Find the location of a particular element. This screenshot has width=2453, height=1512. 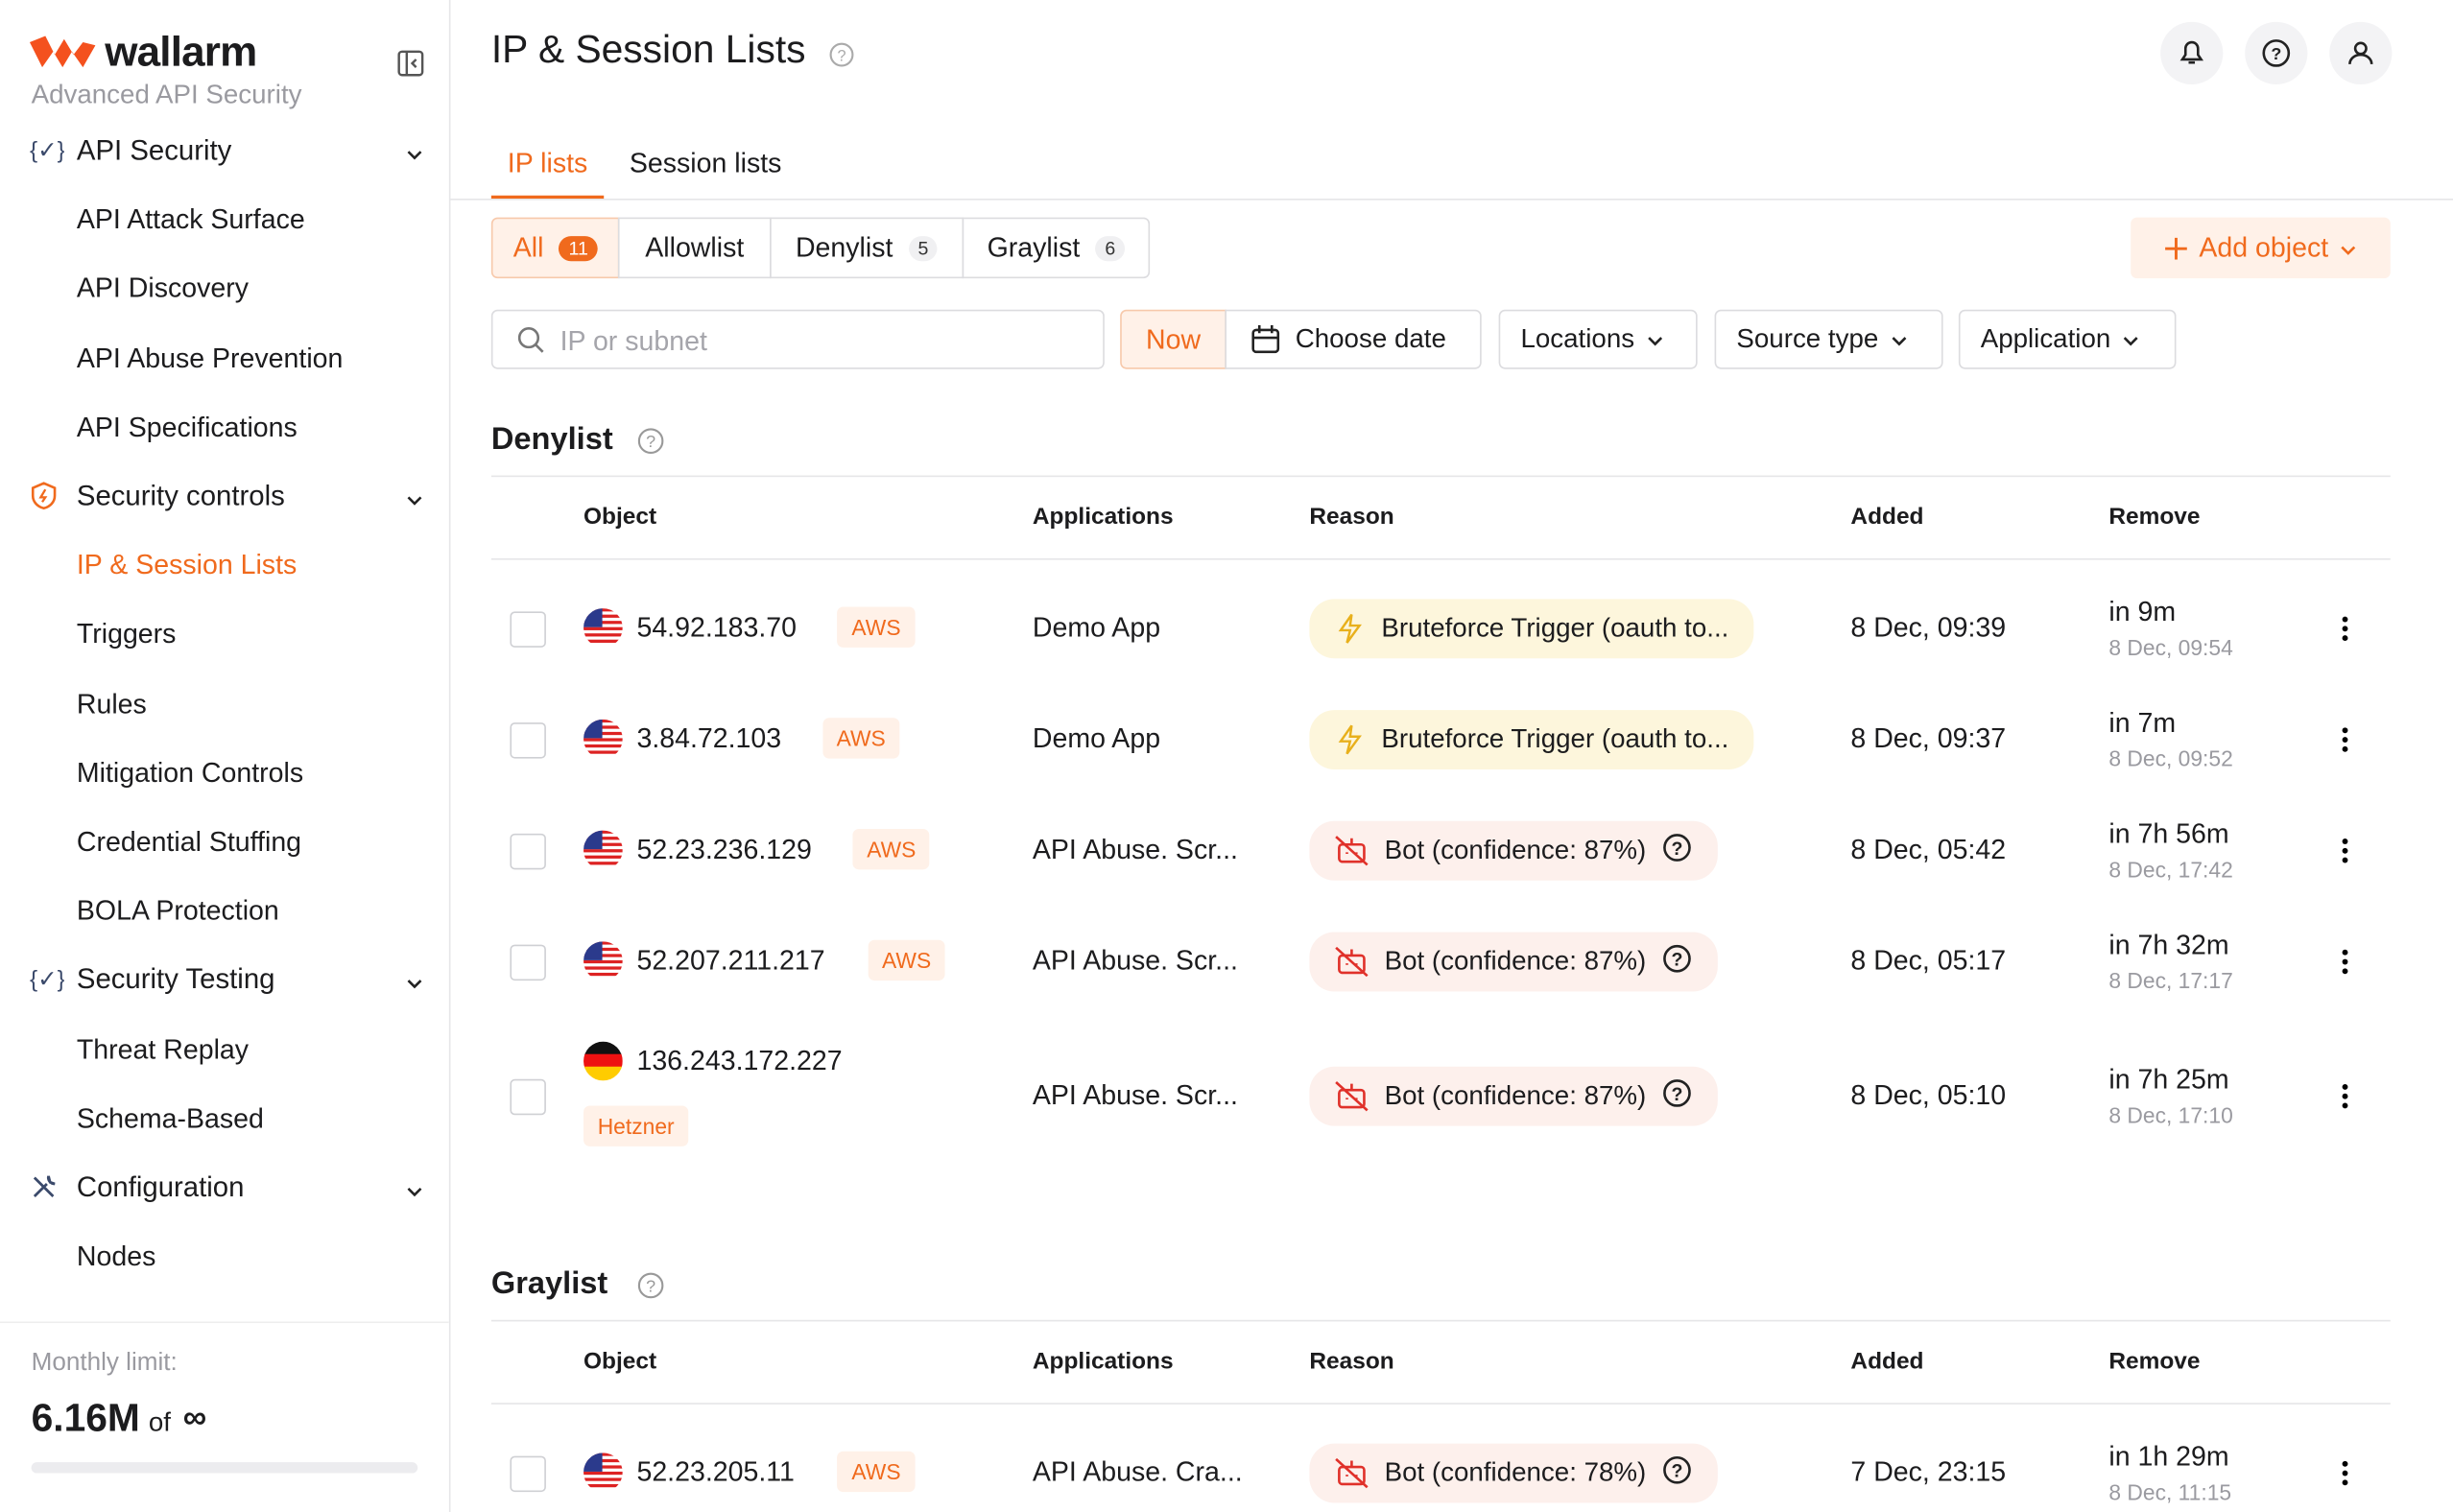

filter-button: Allowlist is located at coordinates (694, 248).